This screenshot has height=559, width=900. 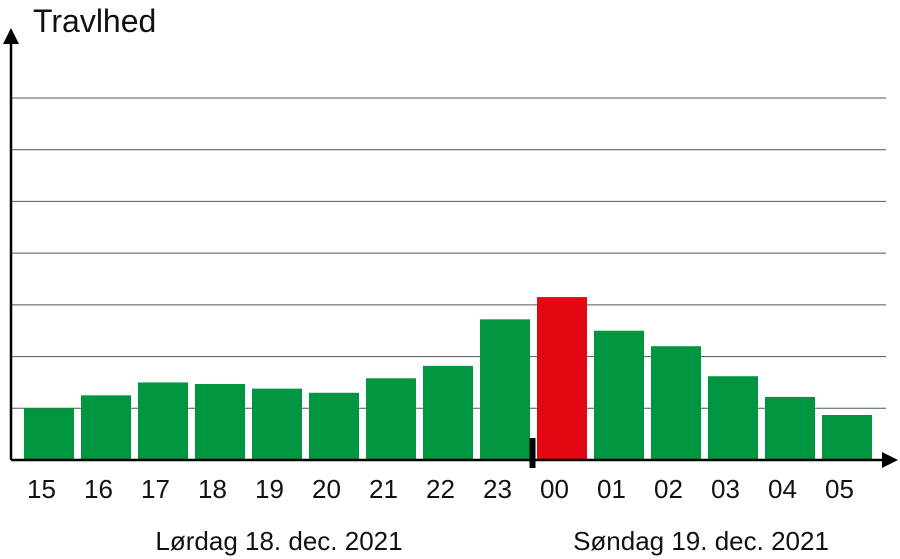 What do you see at coordinates (383, 489) in the screenshot?
I see `x-tick-label: 21` at bounding box center [383, 489].